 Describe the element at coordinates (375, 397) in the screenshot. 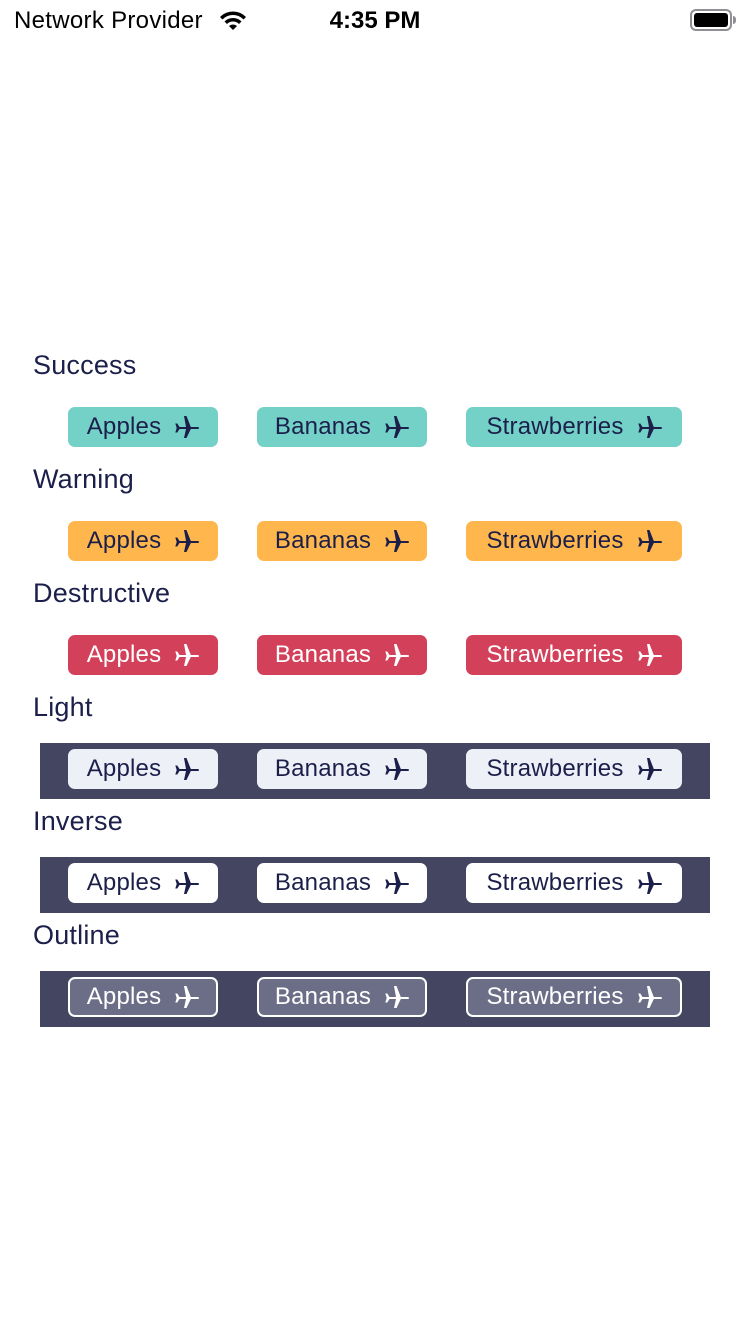

I see `section-success: Success Apples Bananas Strawberries` at that location.